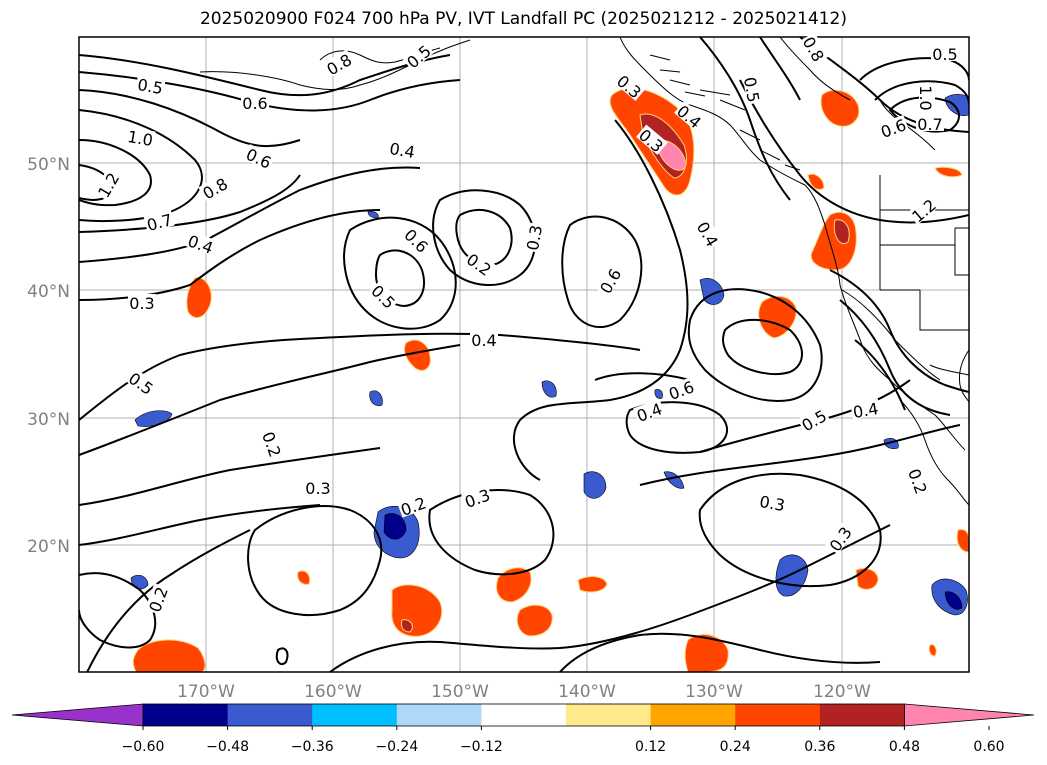 The width and height of the screenshot is (1047, 765). Describe the element at coordinates (227, 747) in the screenshot. I see `colorbar-tick-label: −0.48` at that location.